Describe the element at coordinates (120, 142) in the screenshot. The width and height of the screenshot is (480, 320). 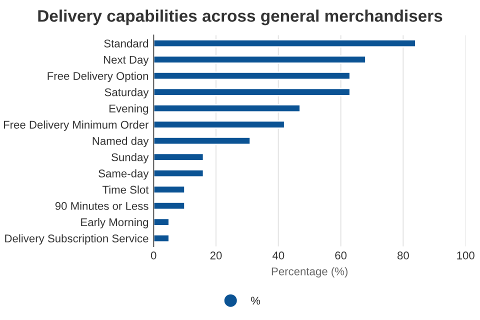
I see `y-tick-label: Named day` at that location.